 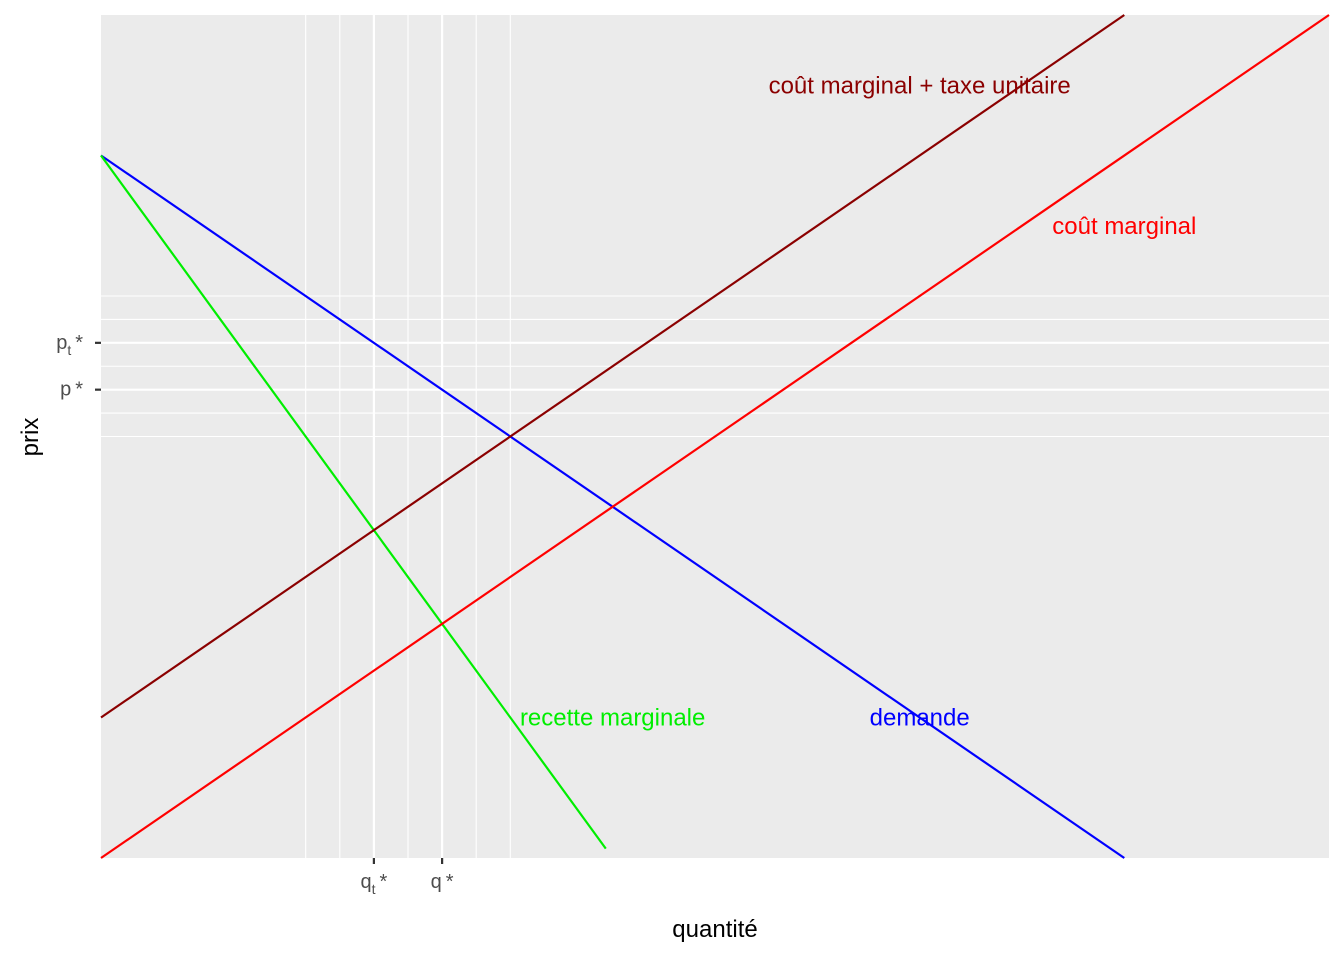 I want to click on y-axis-title: prix, so click(x=30, y=437).